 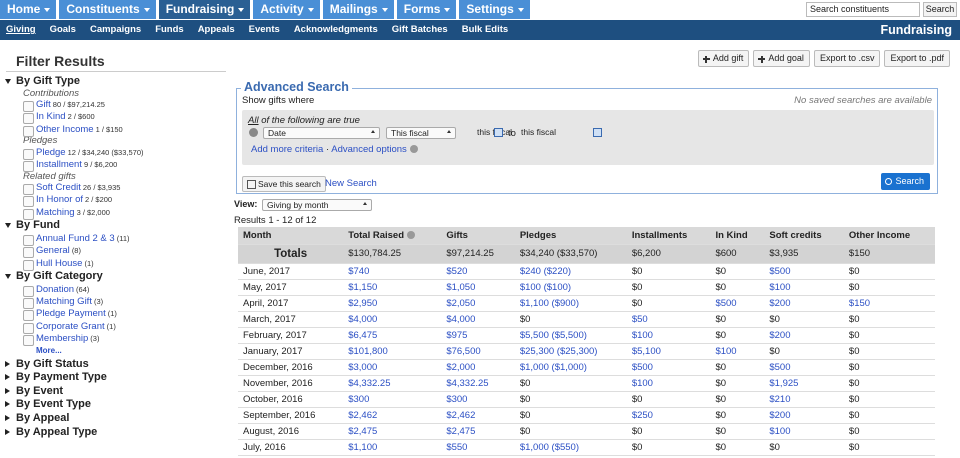 What do you see at coordinates (783, 383) in the screenshot?
I see `cell-link: $1,925` at bounding box center [783, 383].